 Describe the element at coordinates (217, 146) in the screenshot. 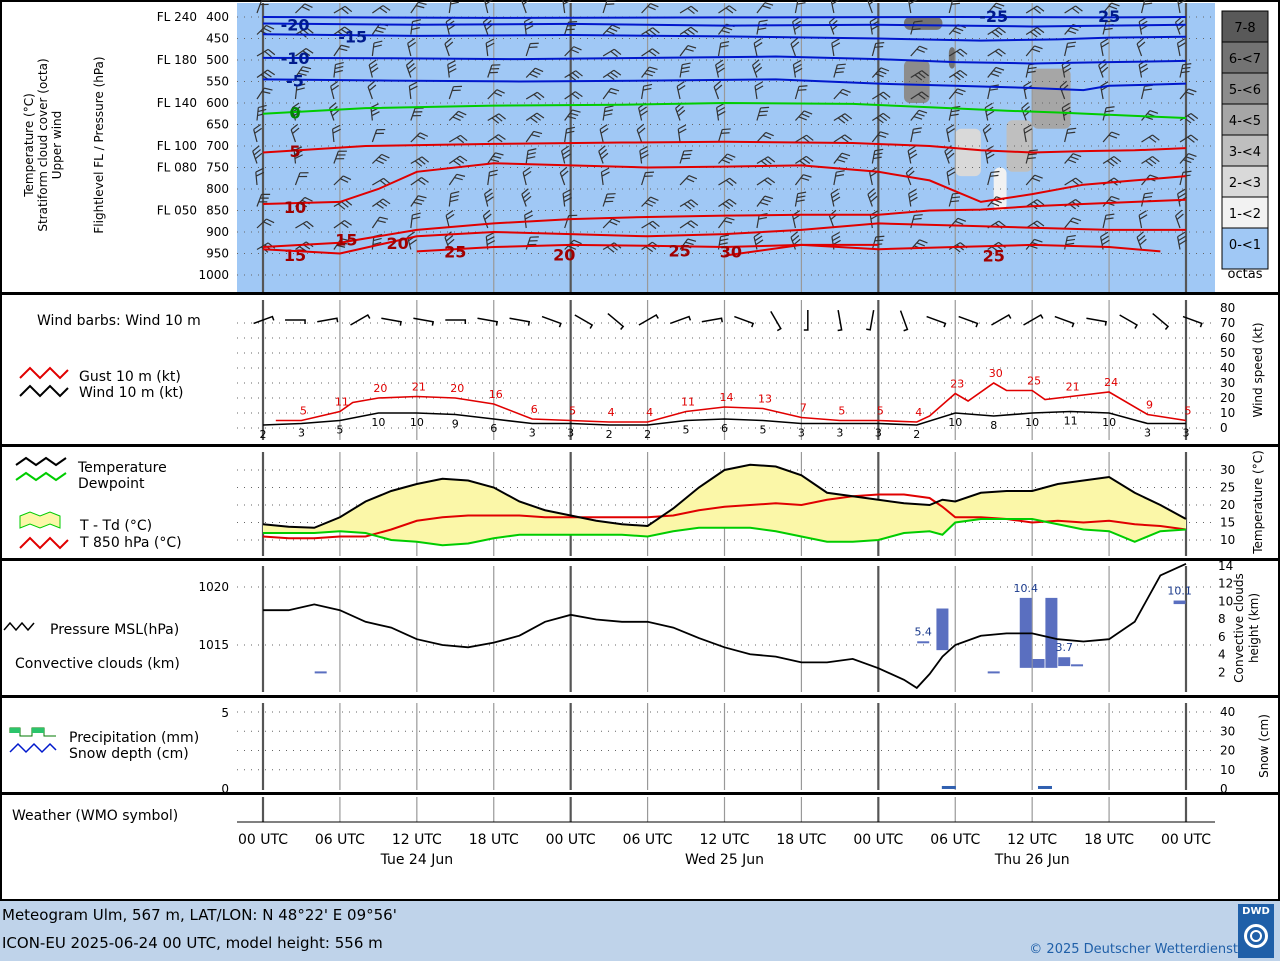

I see `pressure-tick-label: 700` at that location.